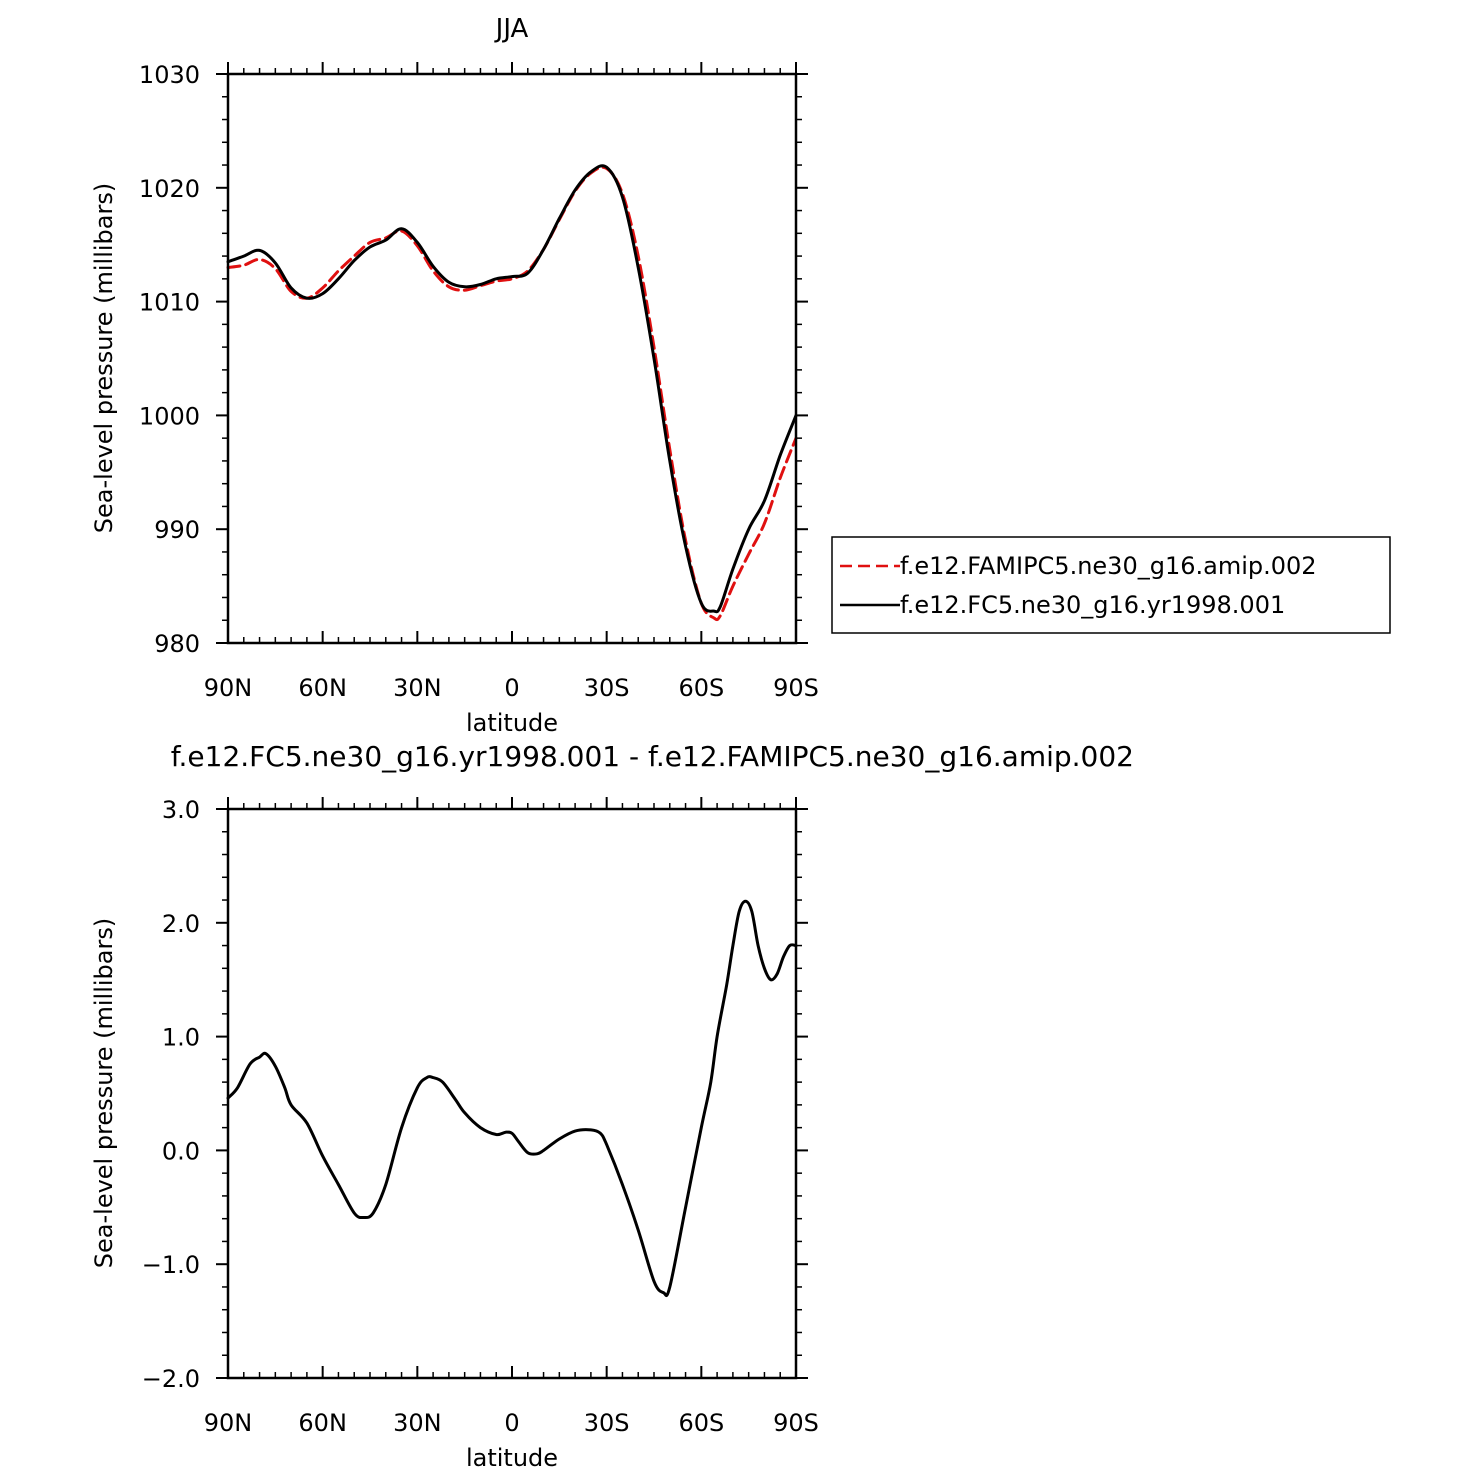 This screenshot has height=1480, width=1480. What do you see at coordinates (171, 1094) in the screenshot?
I see `bottom-y-tick-labels: −2.0 −1.0 0.0 1.0 2.0 3.0` at bounding box center [171, 1094].